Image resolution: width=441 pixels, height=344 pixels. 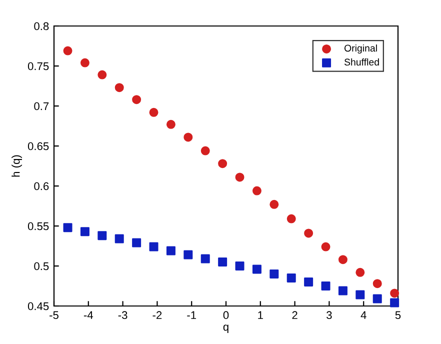 What do you see at coordinates (17, 166) in the screenshot?
I see `y-axis-title: h (q)` at bounding box center [17, 166].